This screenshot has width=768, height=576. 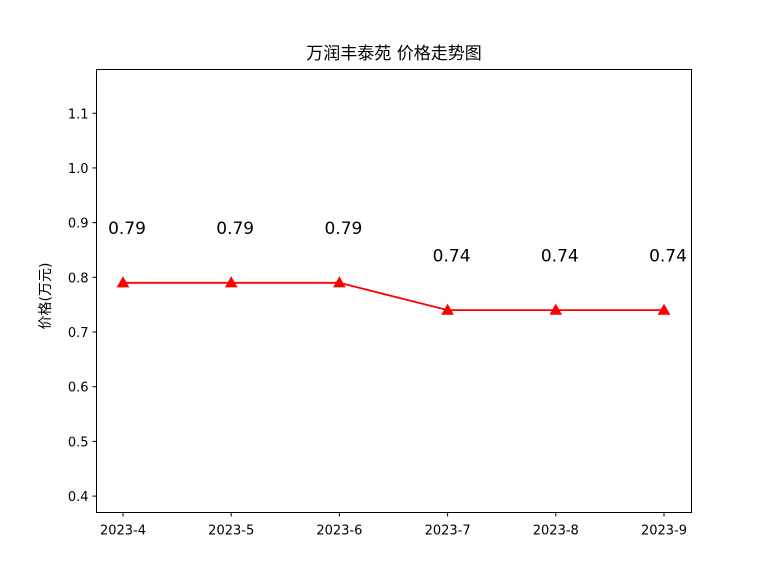 I want to click on y-tick-label: 0.4, so click(x=78, y=497).